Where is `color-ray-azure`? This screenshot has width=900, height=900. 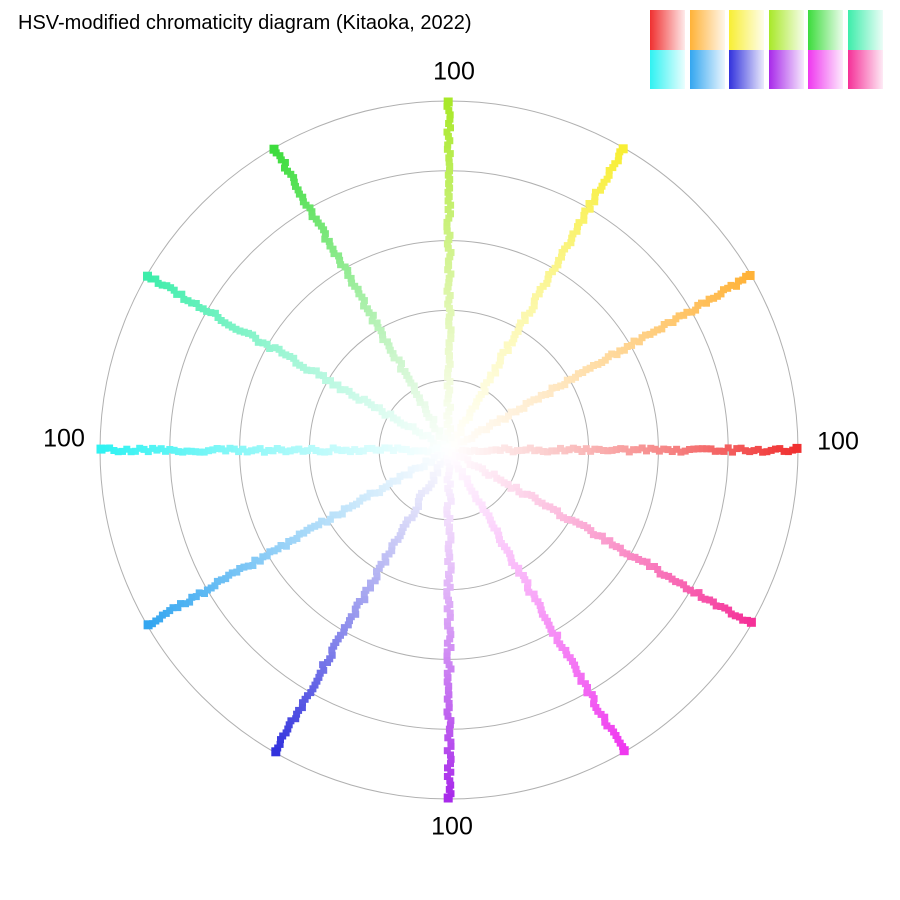 color-ray-azure is located at coordinates (296, 539).